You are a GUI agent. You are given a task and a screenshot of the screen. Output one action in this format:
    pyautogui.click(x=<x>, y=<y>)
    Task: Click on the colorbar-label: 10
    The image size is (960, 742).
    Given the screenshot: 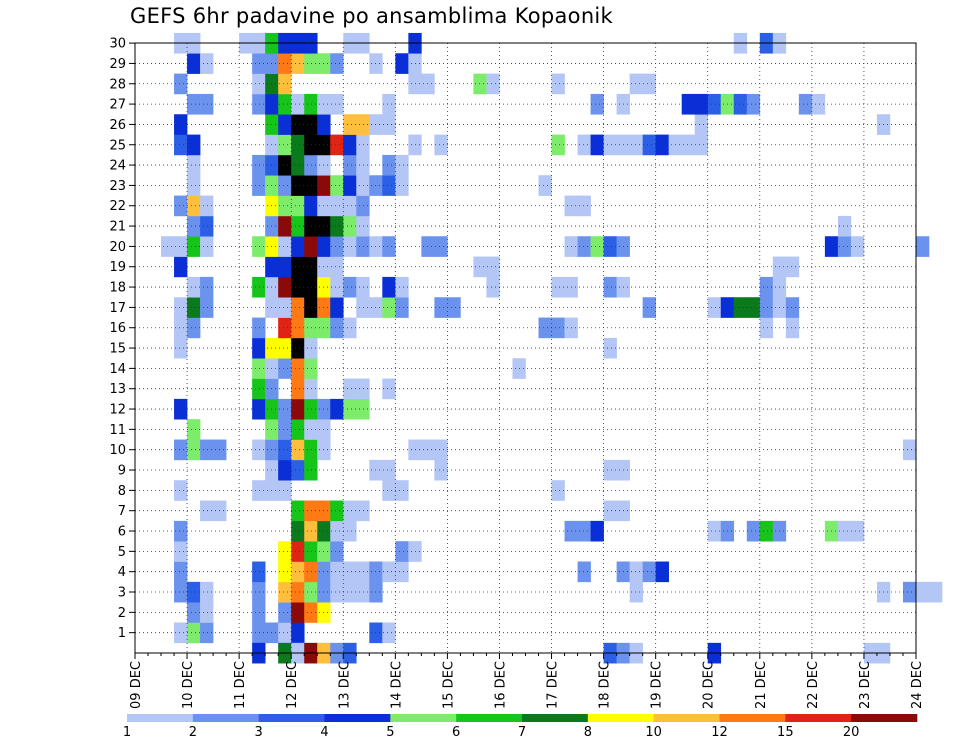 What is the action you would take?
    pyautogui.click(x=653, y=732)
    